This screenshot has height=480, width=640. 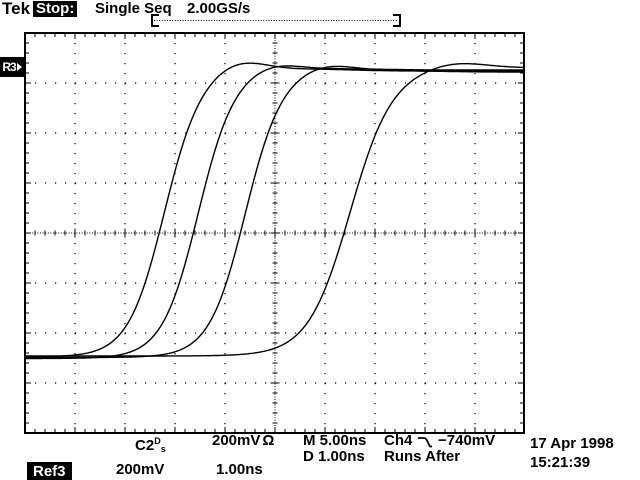 What do you see at coordinates (157, 441) in the screenshot?
I see `source-flag-top: D` at bounding box center [157, 441].